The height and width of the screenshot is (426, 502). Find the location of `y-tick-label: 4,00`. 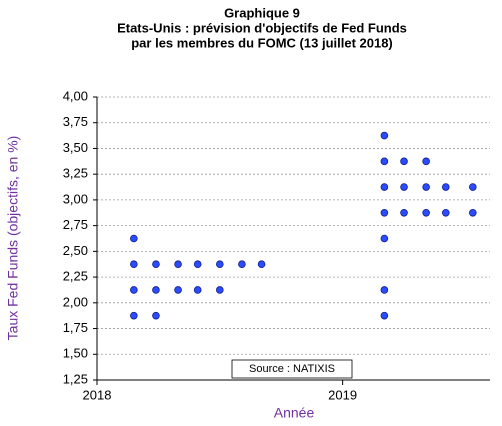

y-tick-label: 4,00 is located at coordinates (75, 95).